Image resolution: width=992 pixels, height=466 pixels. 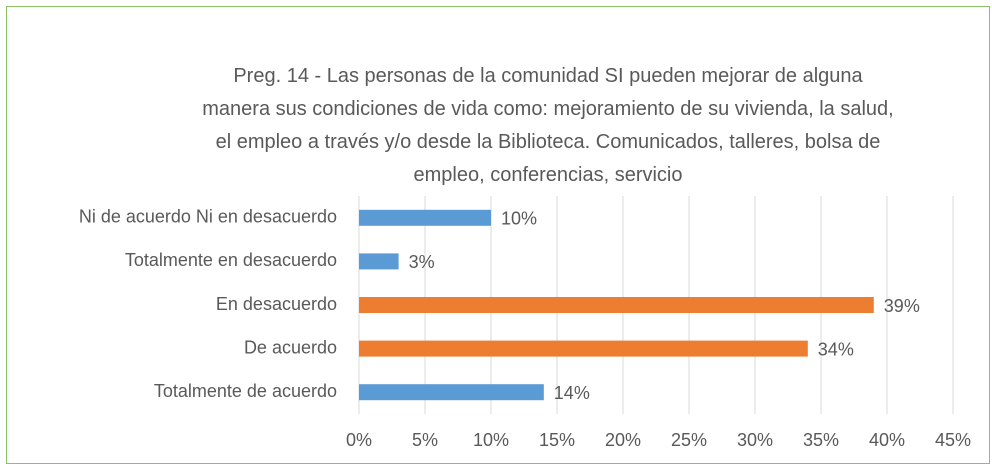 I want to click on y-tick-label: Totalmente de acuerdo, so click(x=245, y=391).